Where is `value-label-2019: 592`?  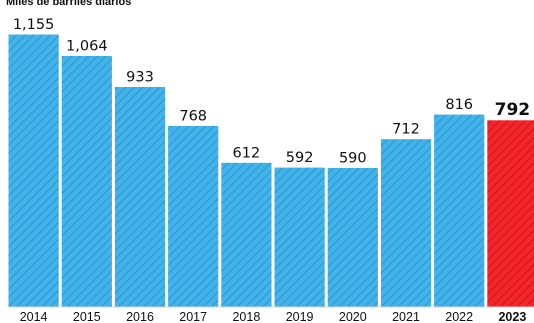 value-label-2019: 592 is located at coordinates (300, 158).